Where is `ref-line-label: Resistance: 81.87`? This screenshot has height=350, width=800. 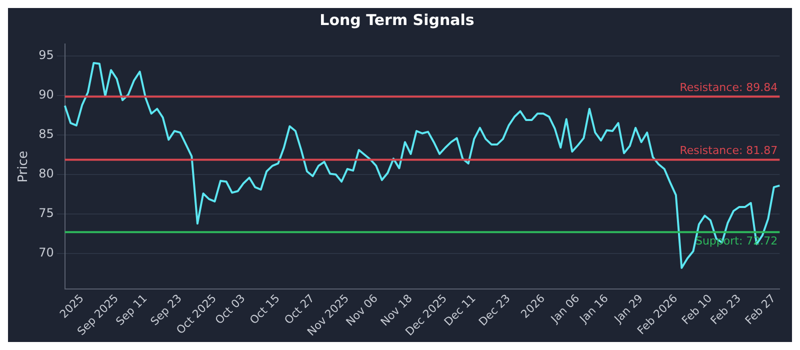 ref-line-label: Resistance: 81.87 is located at coordinates (729, 151).